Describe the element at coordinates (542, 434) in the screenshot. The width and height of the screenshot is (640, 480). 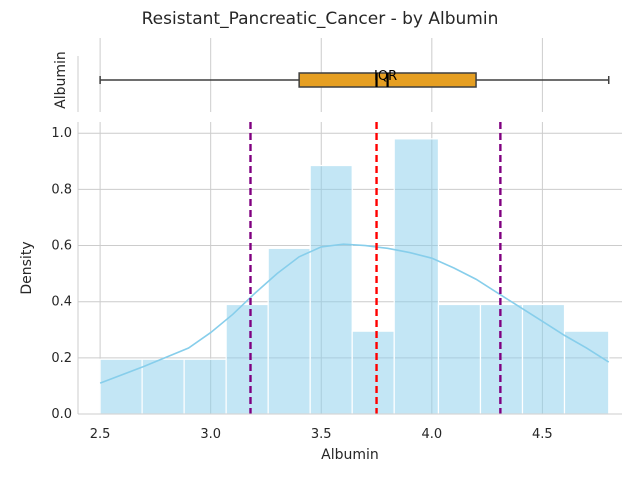
I see `x-tick-label: 4.5` at that location.